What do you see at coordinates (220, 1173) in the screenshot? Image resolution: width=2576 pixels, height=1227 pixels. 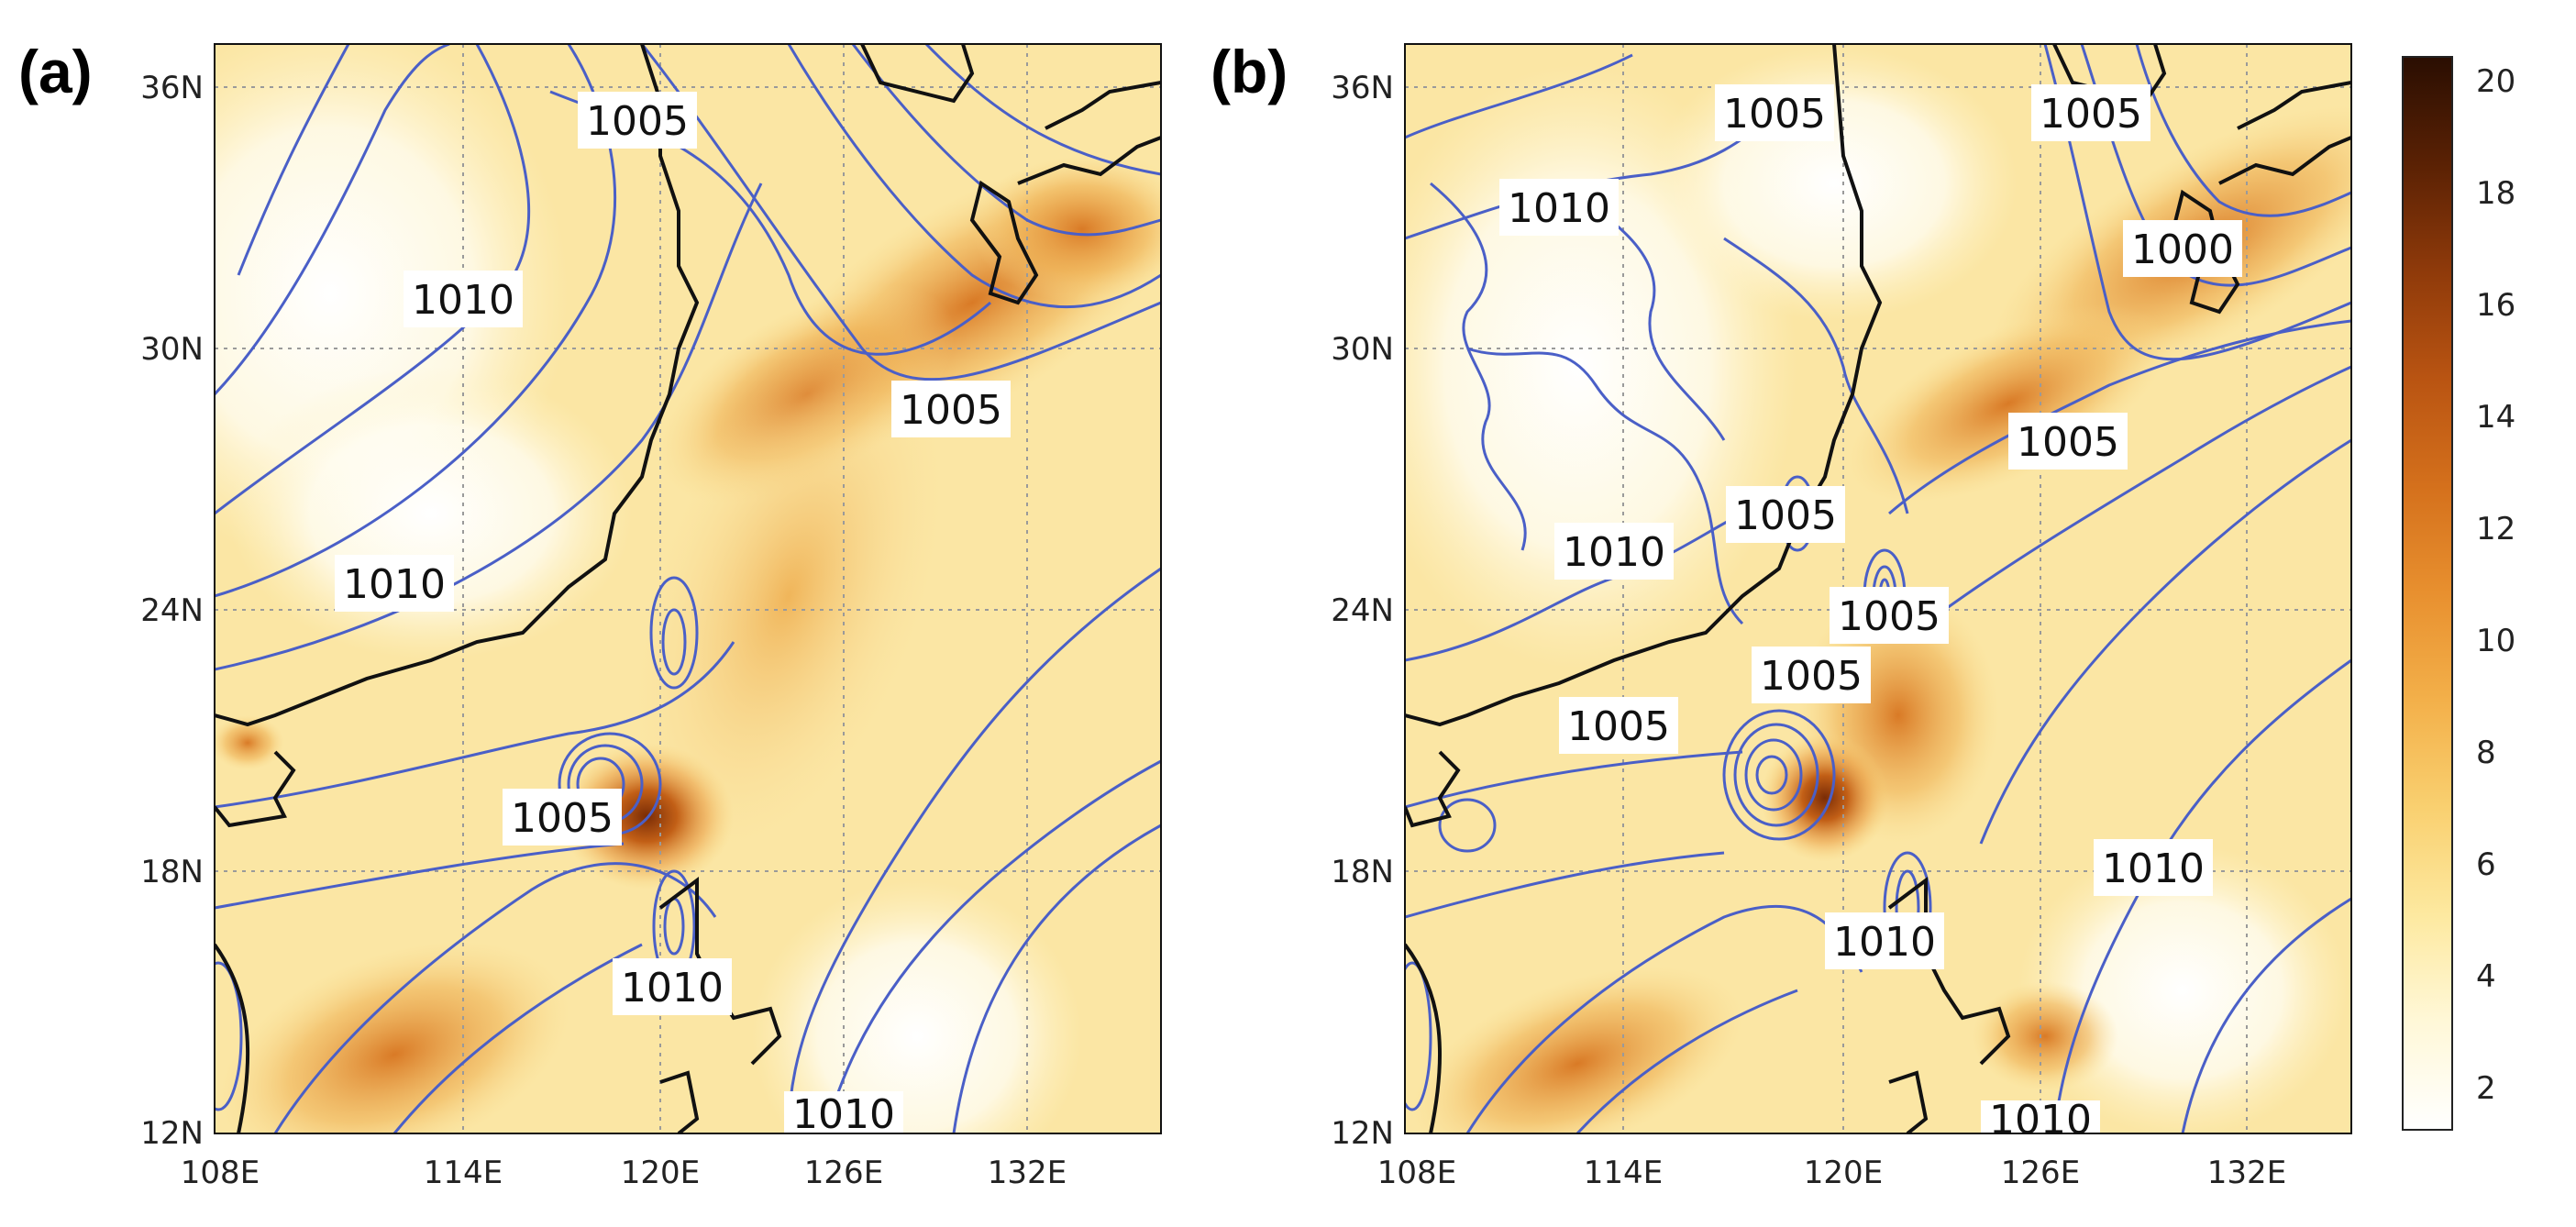 I see `lon-tick-label: 108E` at bounding box center [220, 1173].